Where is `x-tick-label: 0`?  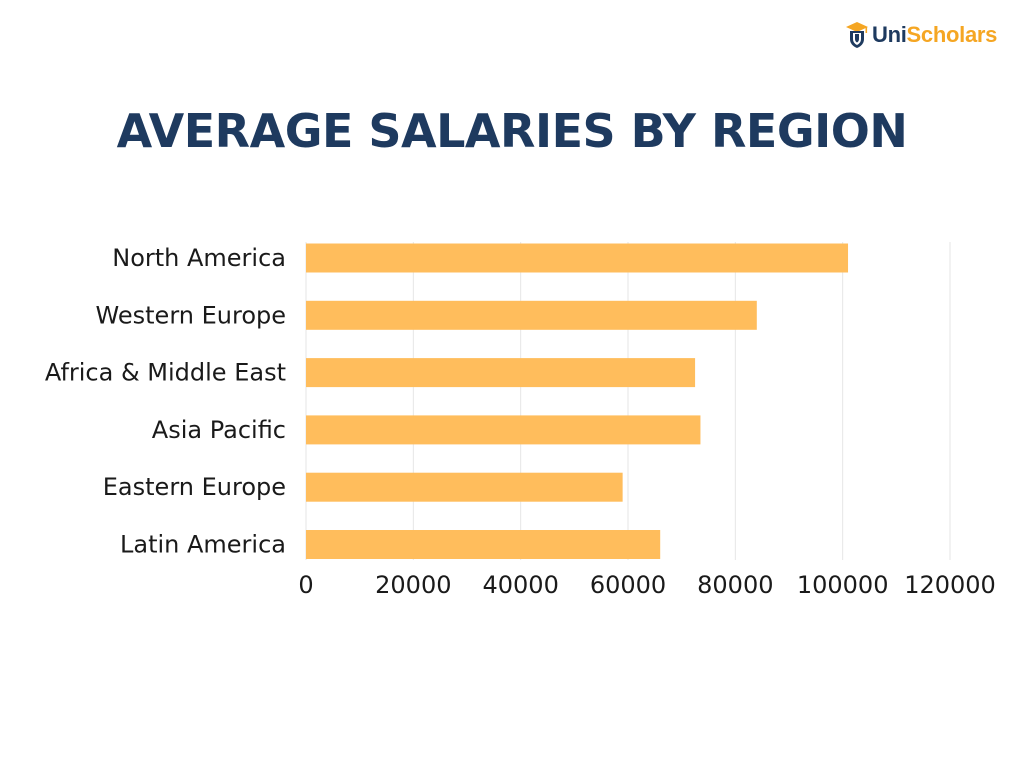 x-tick-label: 0 is located at coordinates (305, 585).